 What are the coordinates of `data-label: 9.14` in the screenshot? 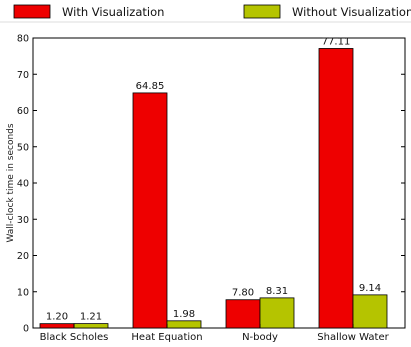 It's located at (370, 288).